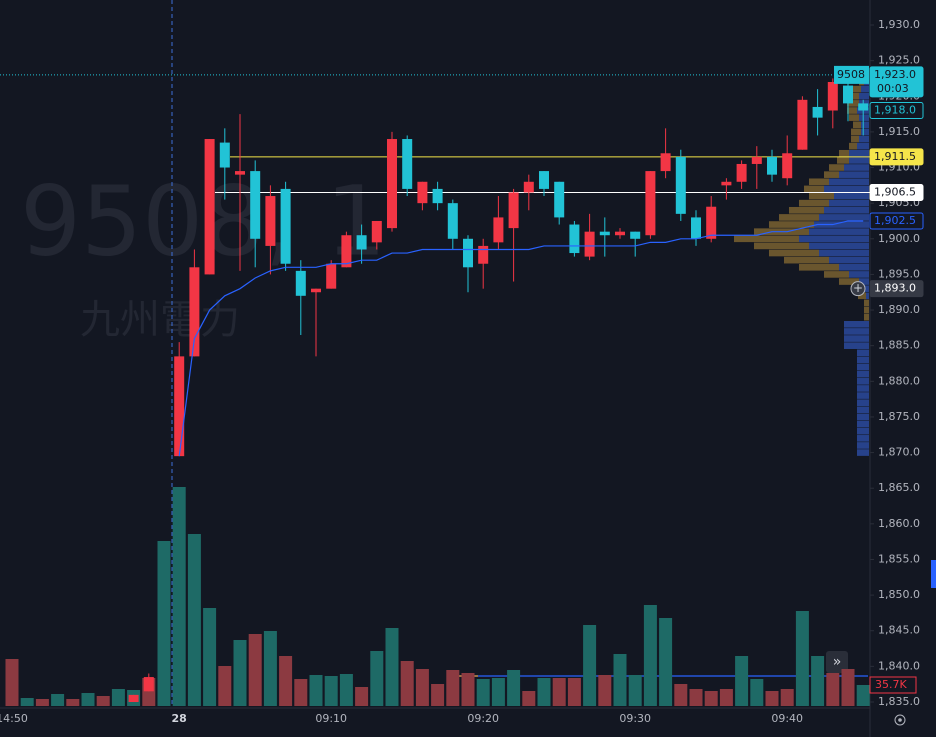  I want to click on y-tick-label: 1,925.0, so click(899, 60).